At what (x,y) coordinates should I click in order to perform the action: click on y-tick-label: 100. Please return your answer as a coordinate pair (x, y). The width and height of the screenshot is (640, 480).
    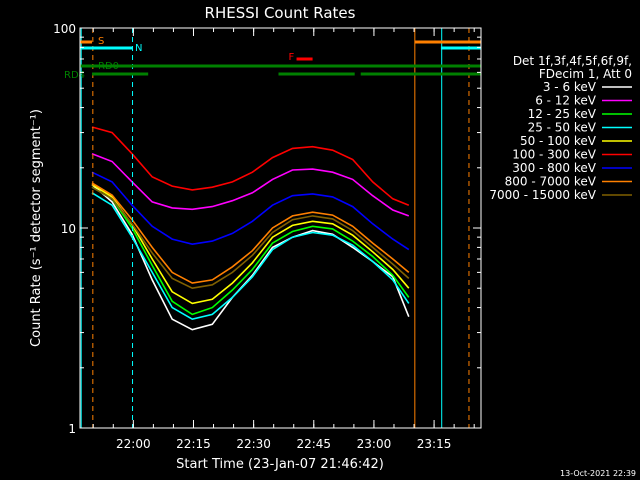
    Looking at the image, I should click on (64, 29).